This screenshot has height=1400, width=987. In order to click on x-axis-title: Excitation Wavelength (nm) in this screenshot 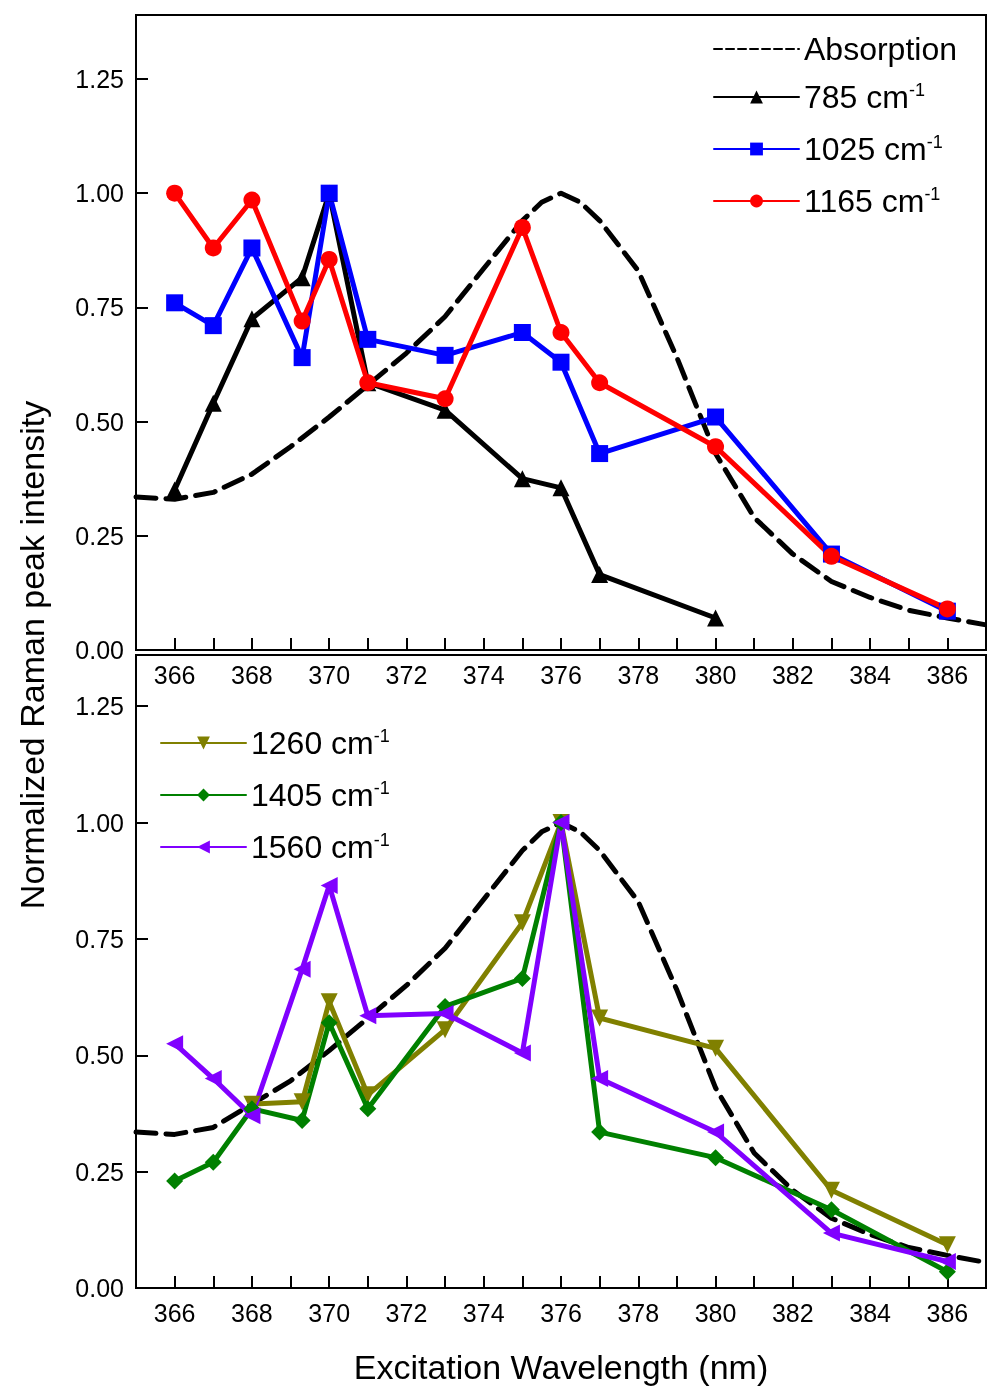, I will do `click(561, 1367)`.